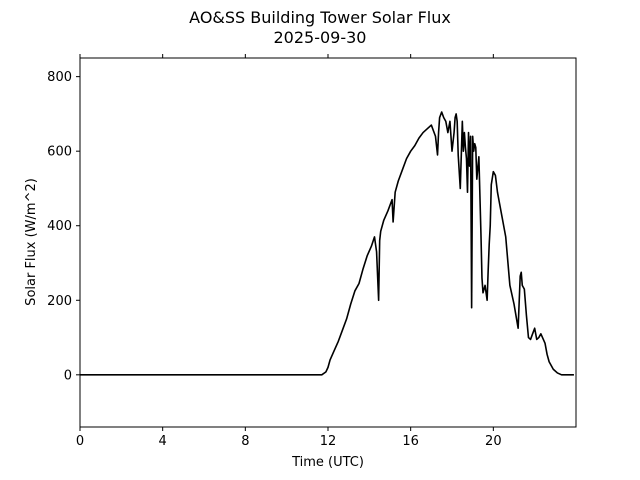  Describe the element at coordinates (320, 17) in the screenshot. I see `chart-title: AO&SS Building Tower Solar Flux` at that location.